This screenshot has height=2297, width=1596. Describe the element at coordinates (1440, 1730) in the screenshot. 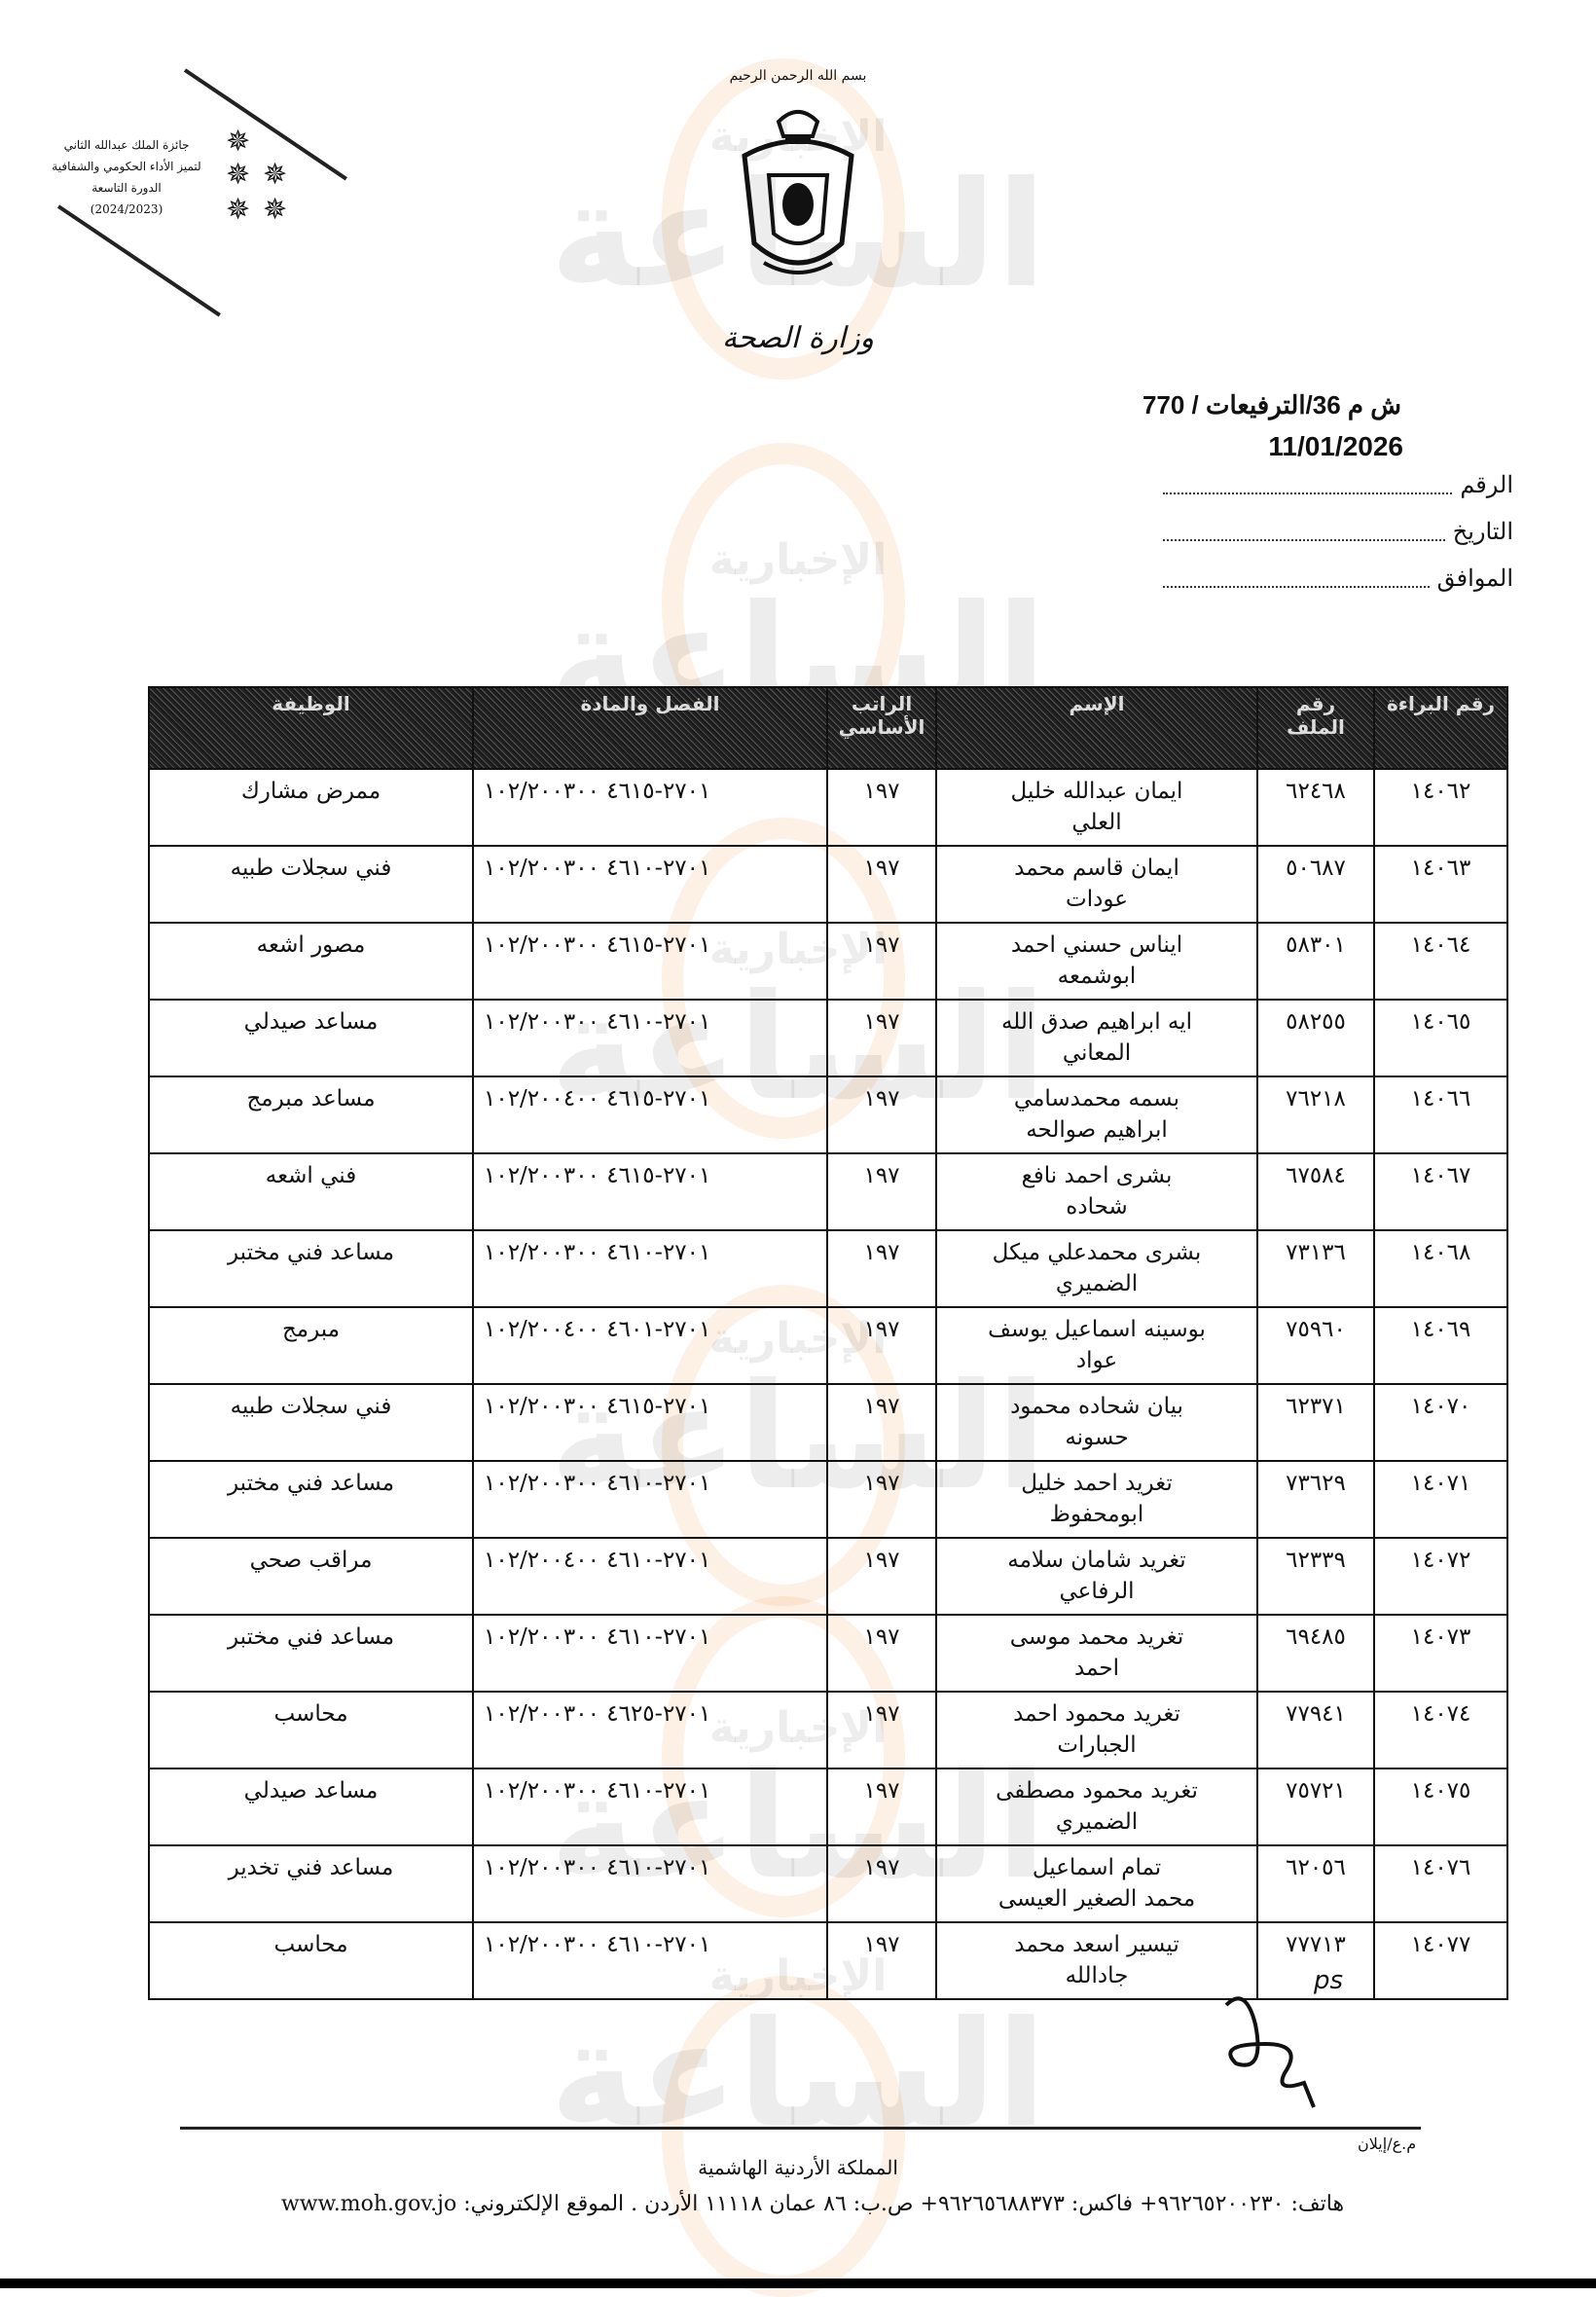

I see `certificate-number: ١٤٠٧٤` at that location.